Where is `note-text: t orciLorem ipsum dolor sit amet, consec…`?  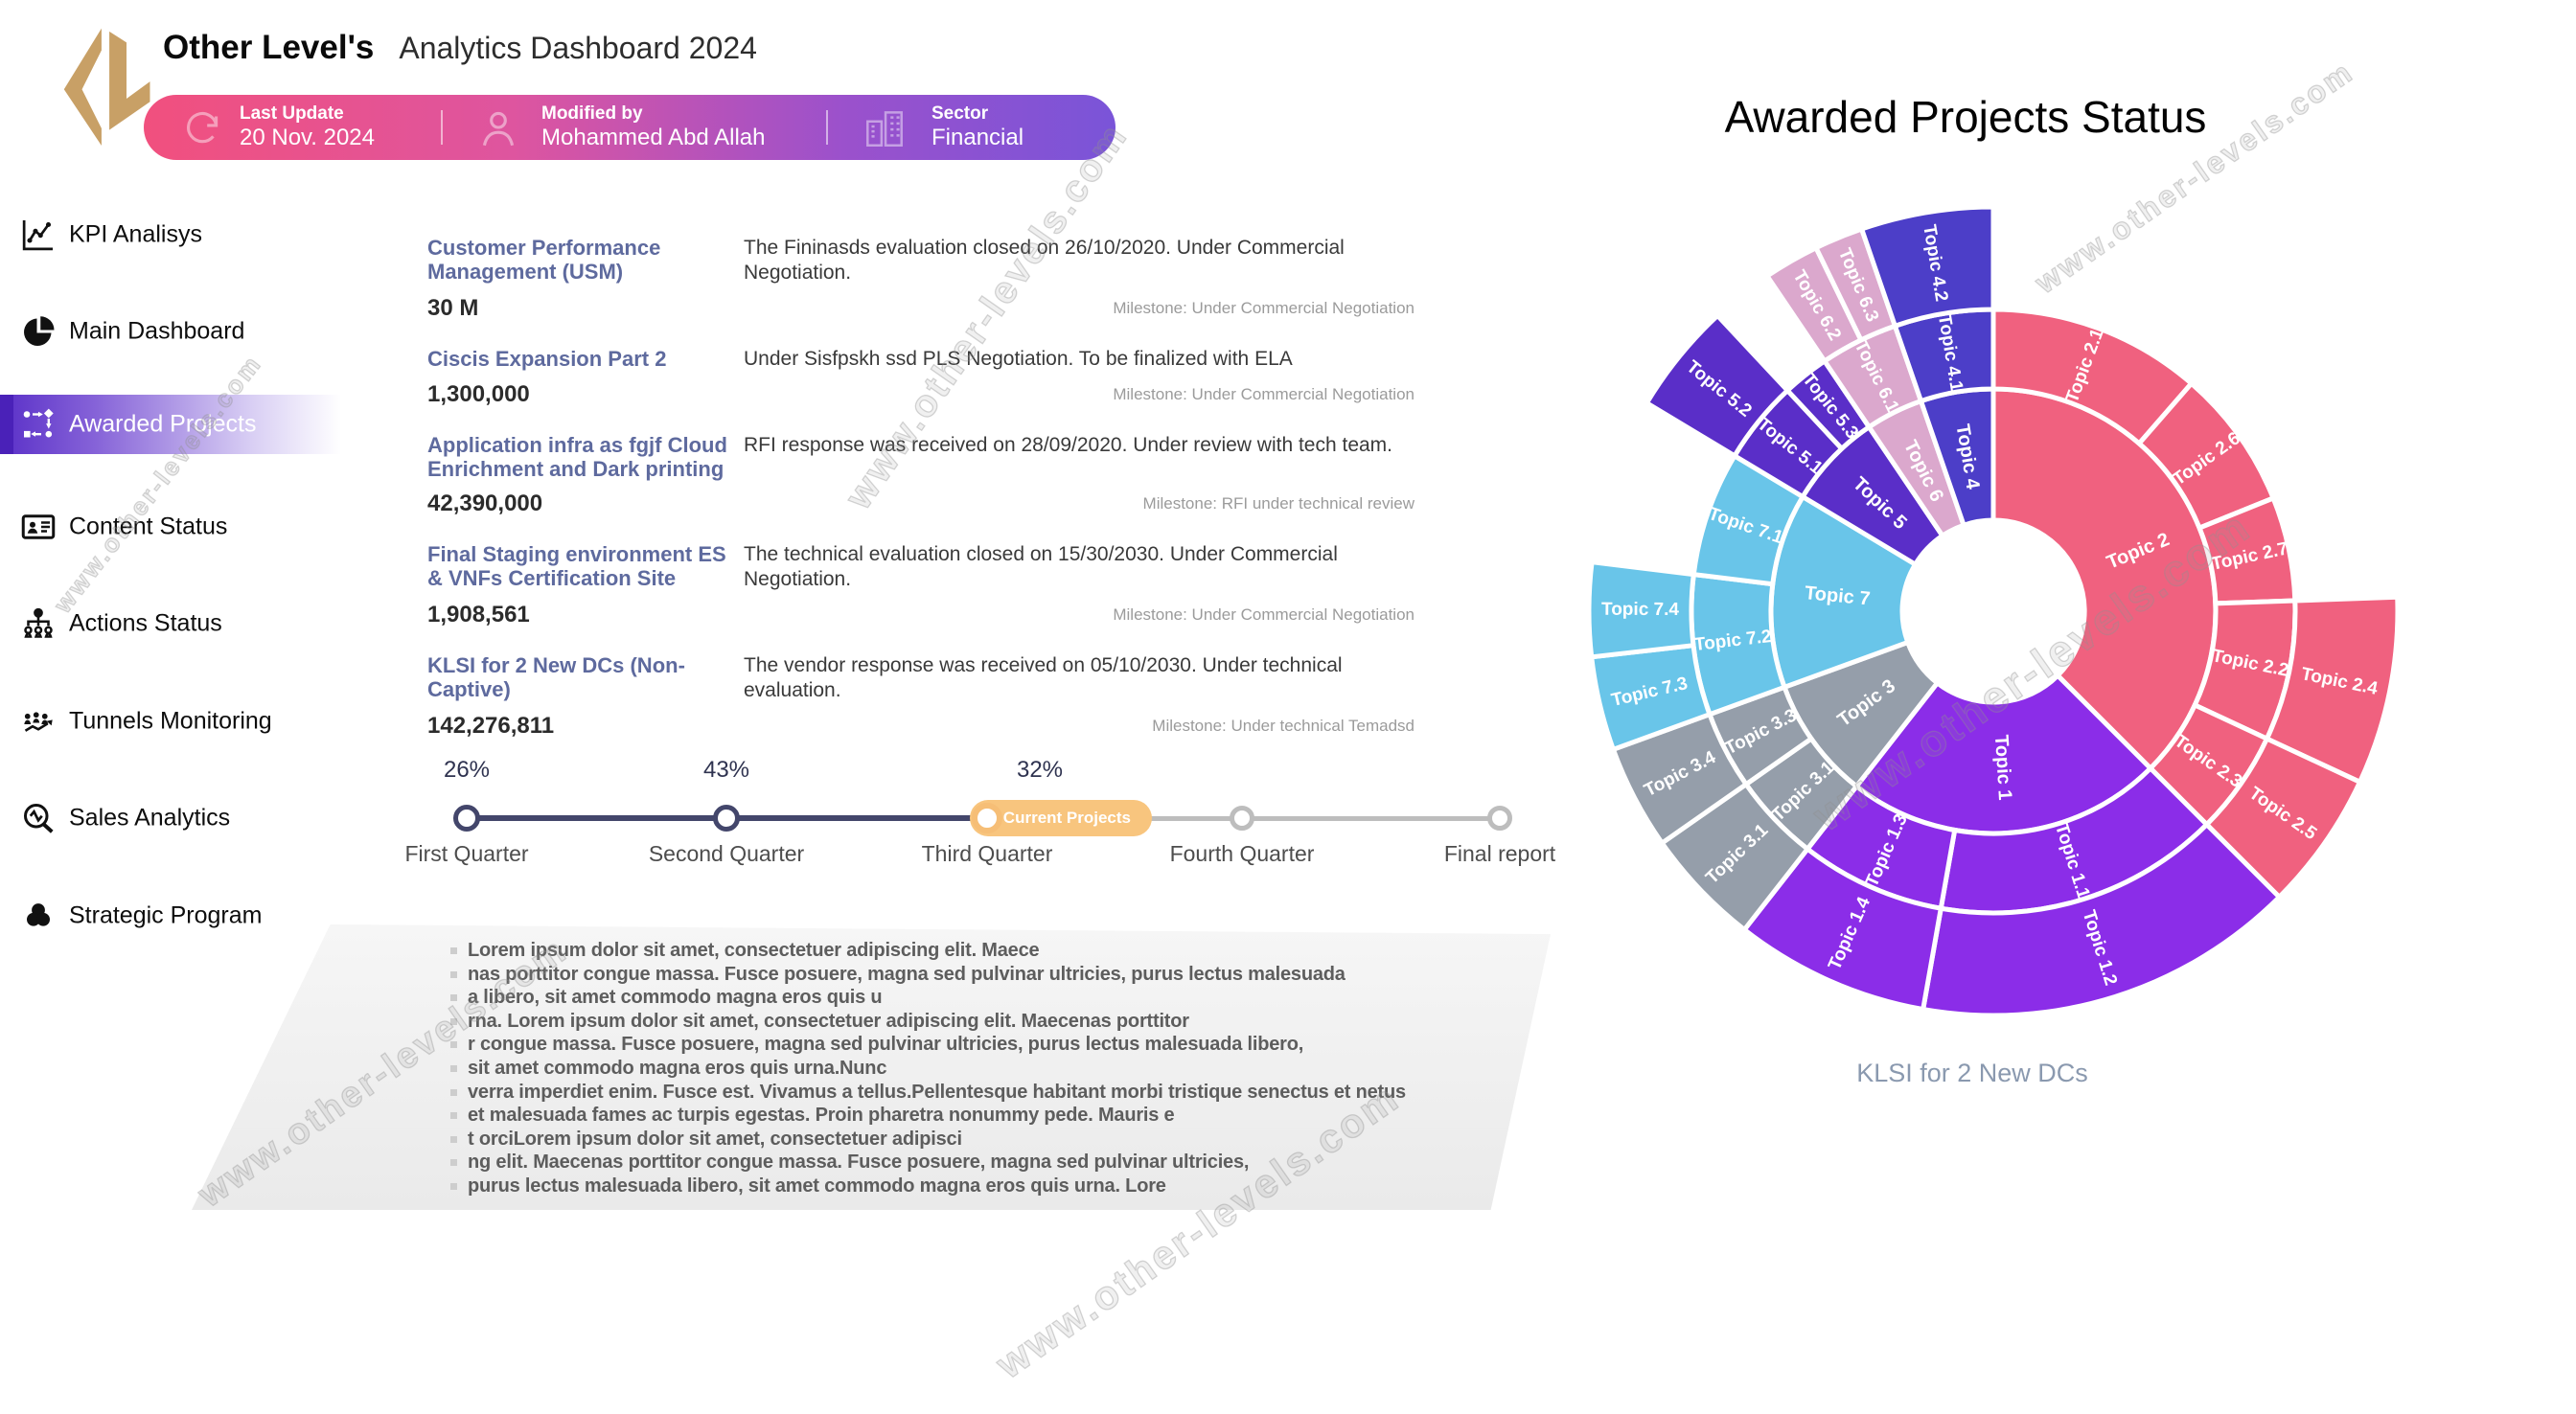 note-text: t orciLorem ipsum dolor sit amet, consec… is located at coordinates (715, 1139).